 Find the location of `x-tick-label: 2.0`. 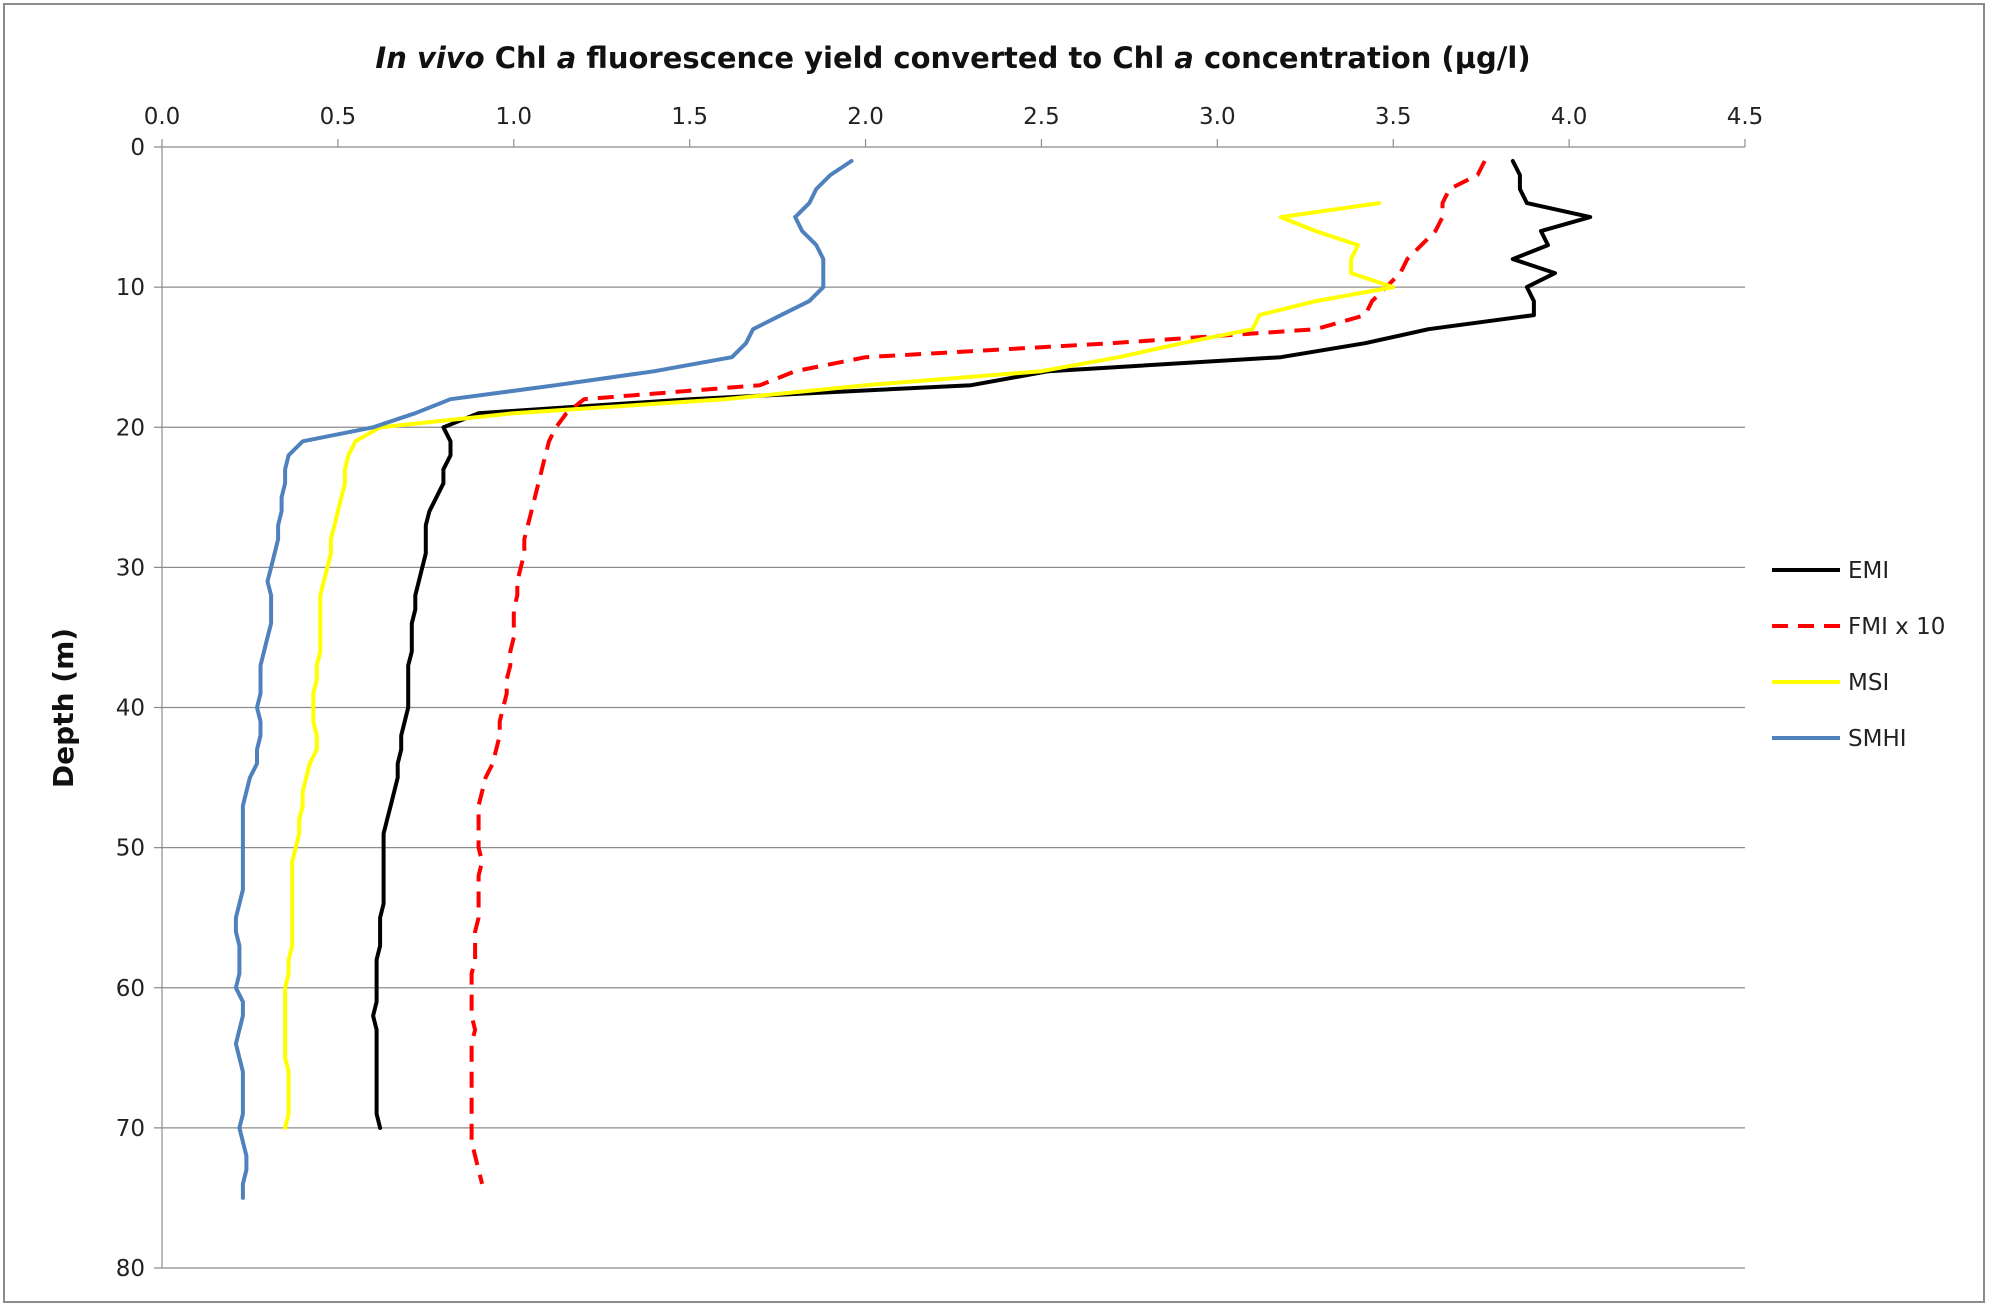

x-tick-label: 2.0 is located at coordinates (865, 117).